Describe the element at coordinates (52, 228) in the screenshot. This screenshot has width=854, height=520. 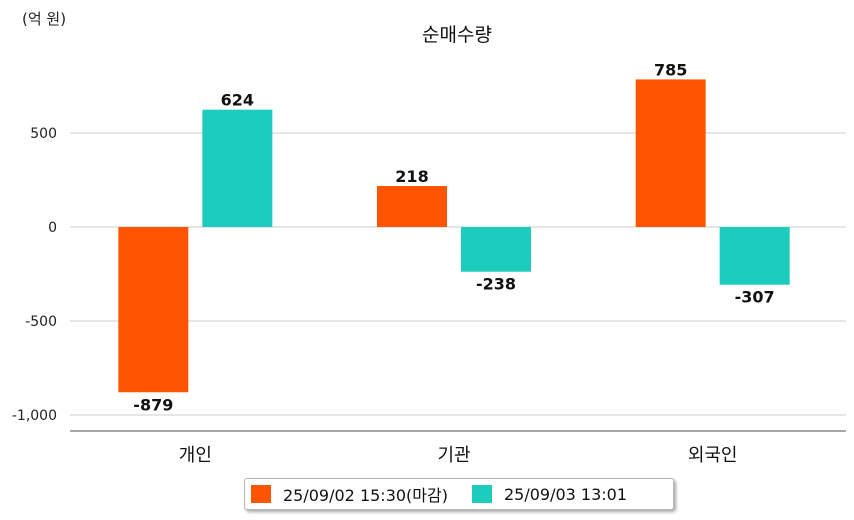
I see `y-tick-label: 0` at that location.